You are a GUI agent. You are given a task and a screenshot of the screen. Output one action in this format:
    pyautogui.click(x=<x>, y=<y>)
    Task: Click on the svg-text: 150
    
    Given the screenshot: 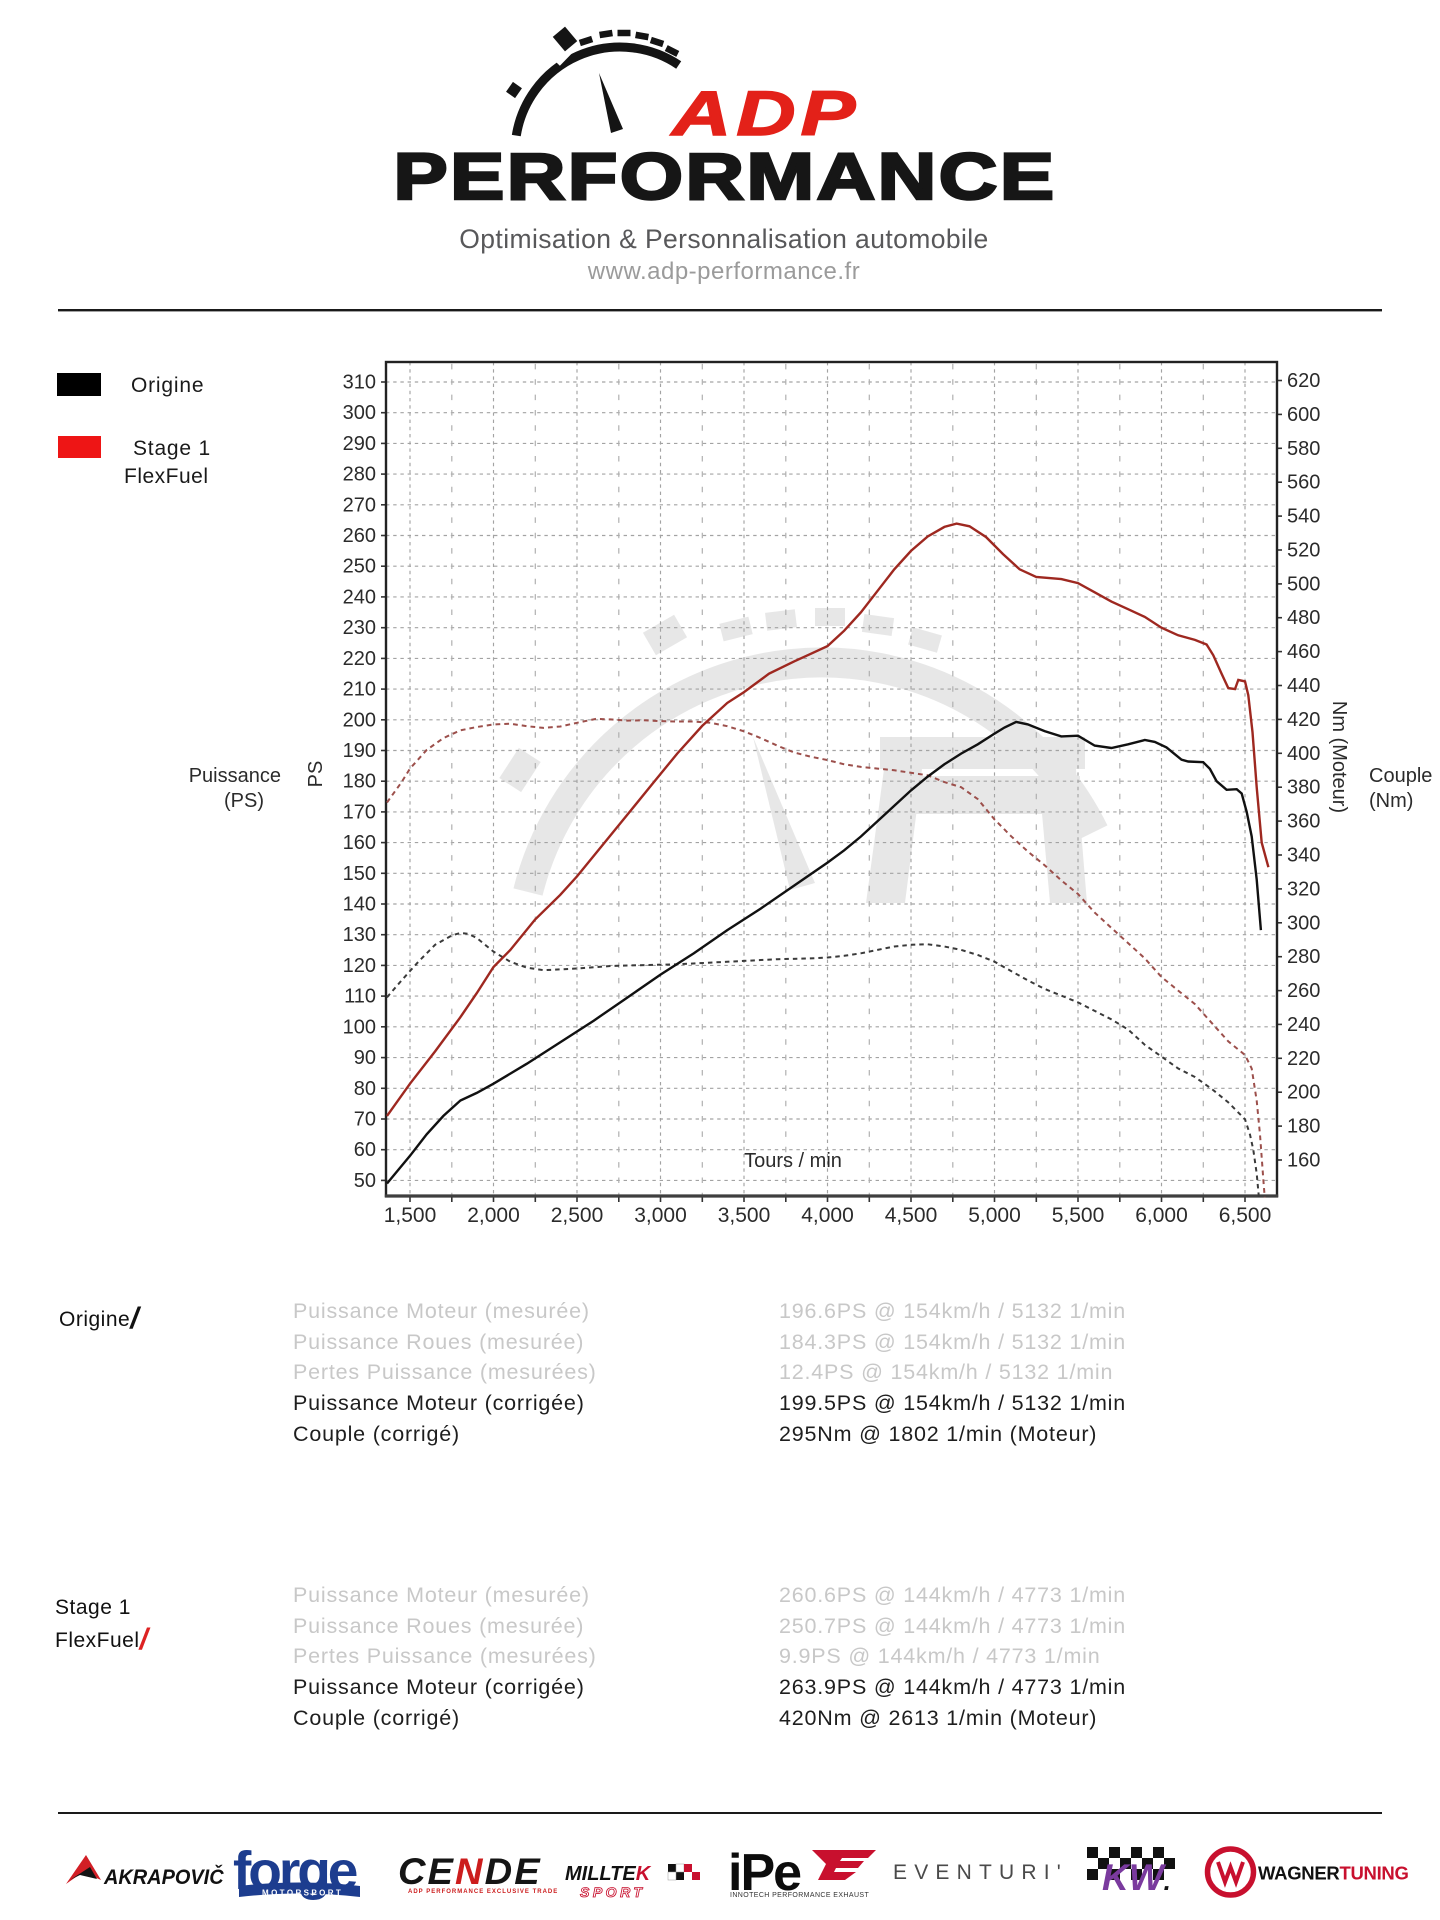 What is the action you would take?
    pyautogui.click(x=359, y=874)
    